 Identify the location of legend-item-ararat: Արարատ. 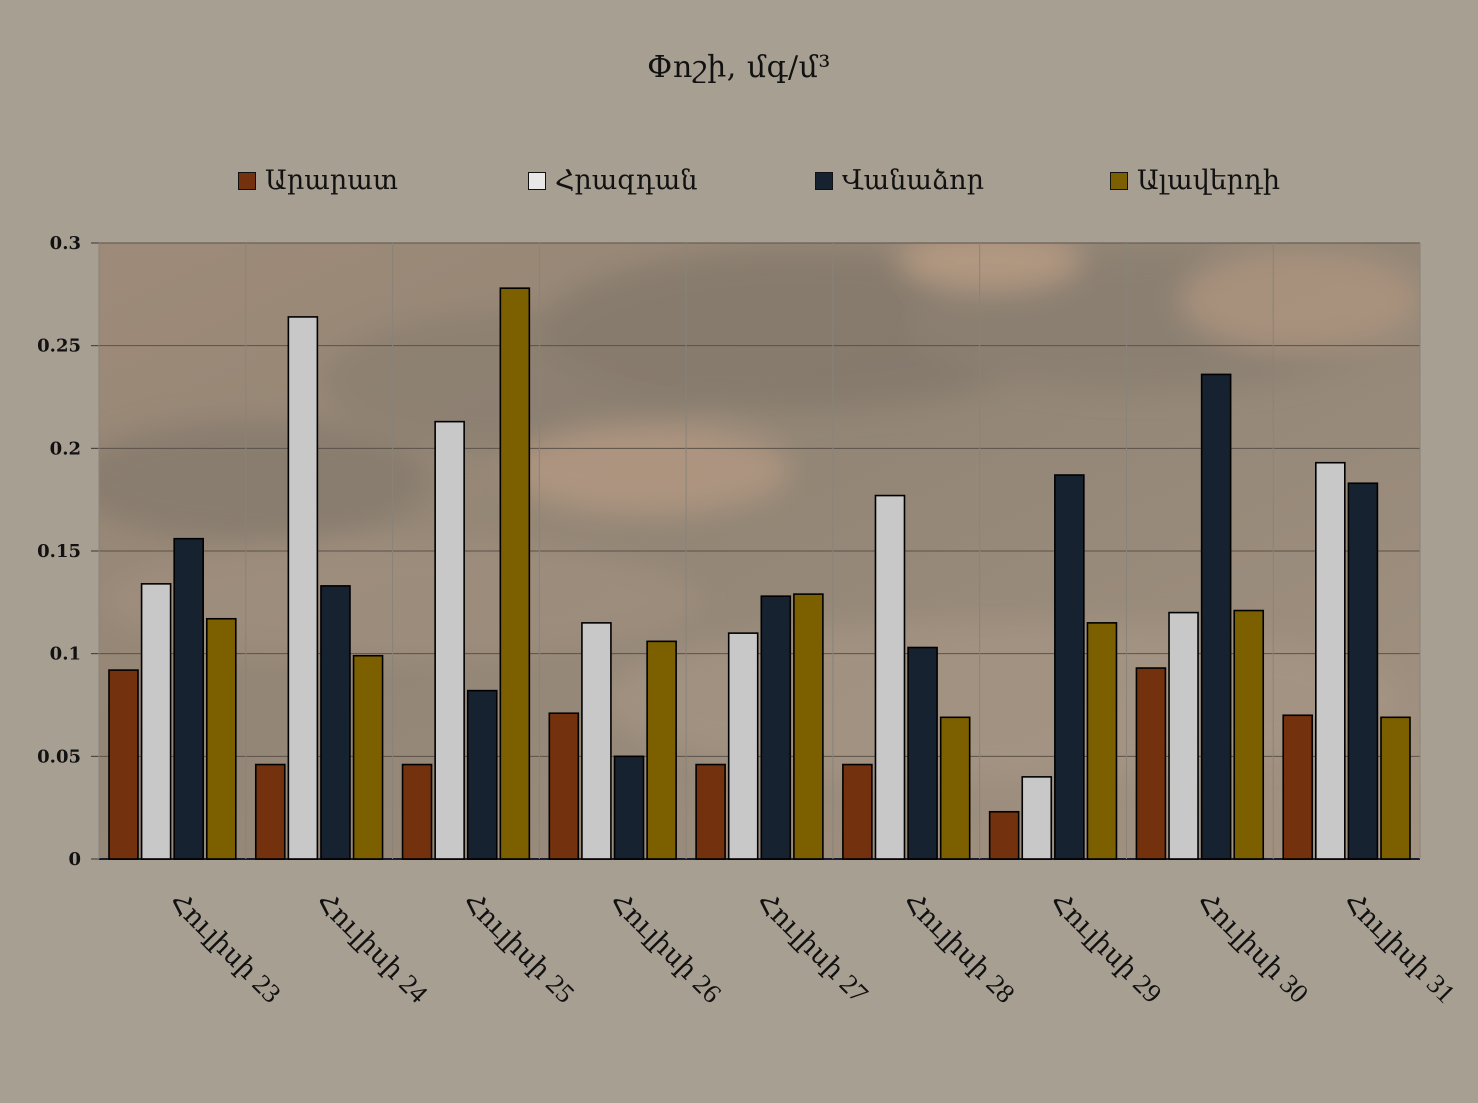
(318, 180).